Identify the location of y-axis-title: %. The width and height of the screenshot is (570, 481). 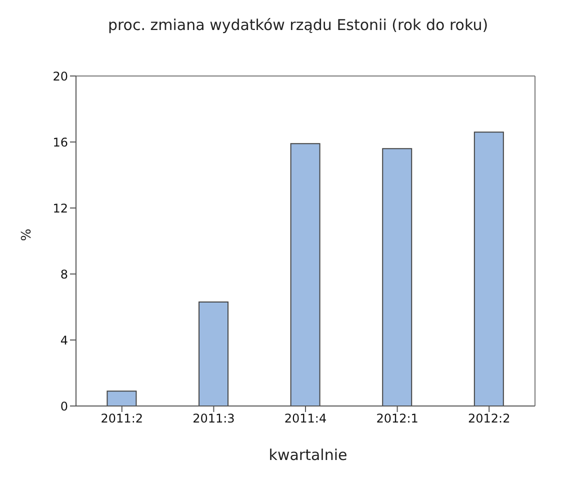
(27, 234).